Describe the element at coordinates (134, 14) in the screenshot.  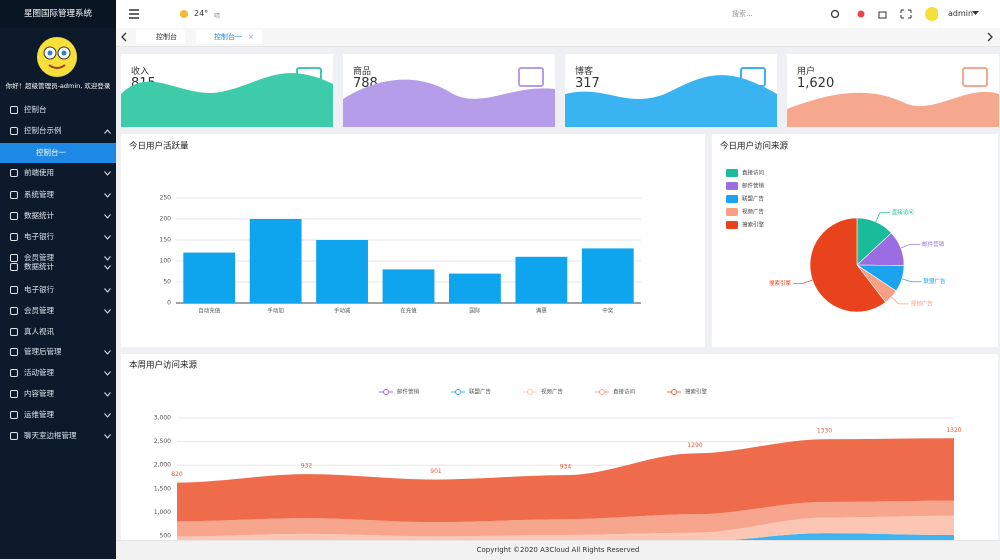
I see `menu-toggle` at that location.